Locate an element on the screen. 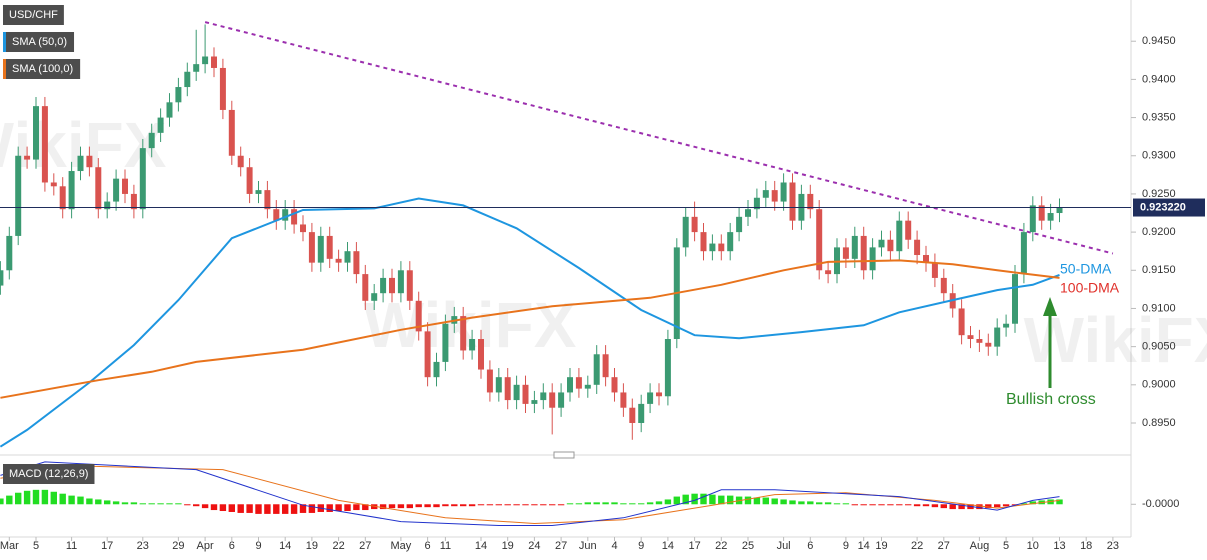  x-tick-label: 9 is located at coordinates (846, 546).